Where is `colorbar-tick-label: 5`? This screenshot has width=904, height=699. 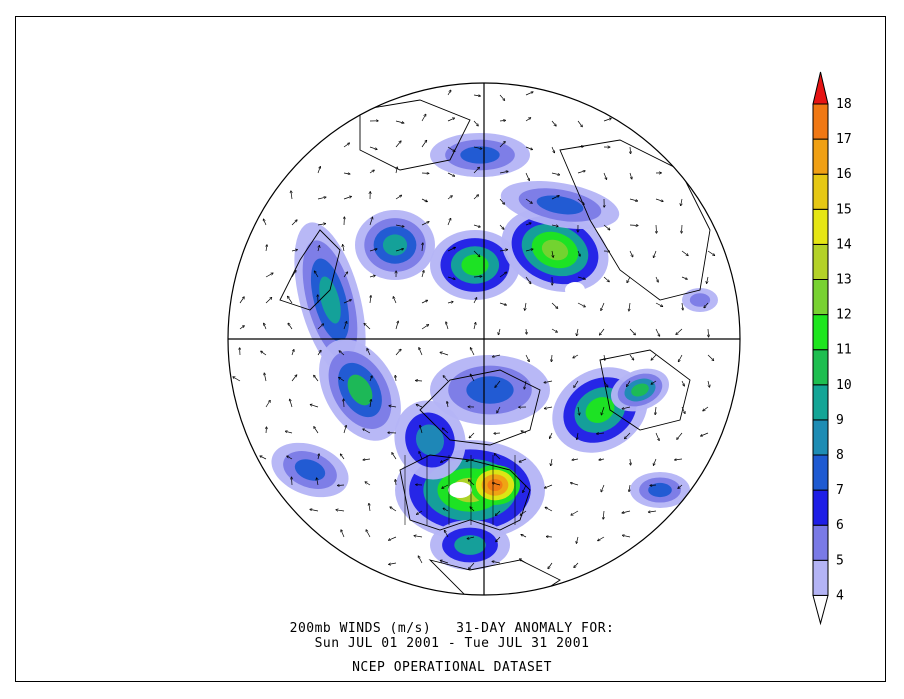
colorbar-tick-label: 5 is located at coordinates (840, 560).